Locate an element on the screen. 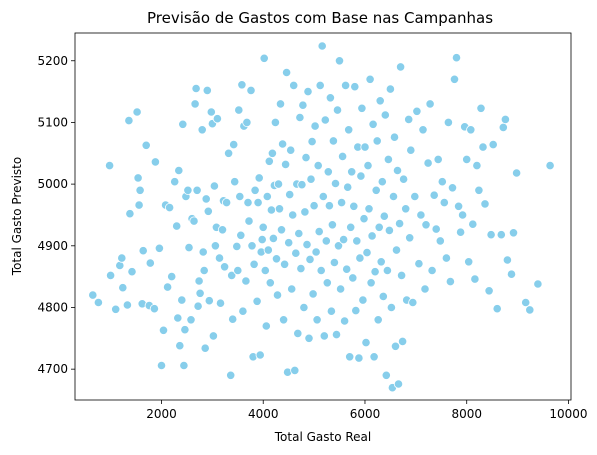 The height and width of the screenshot is (455, 597). y-axis: 4700 4800 4900 5000 5100 5200 is located at coordinates (56, 215).